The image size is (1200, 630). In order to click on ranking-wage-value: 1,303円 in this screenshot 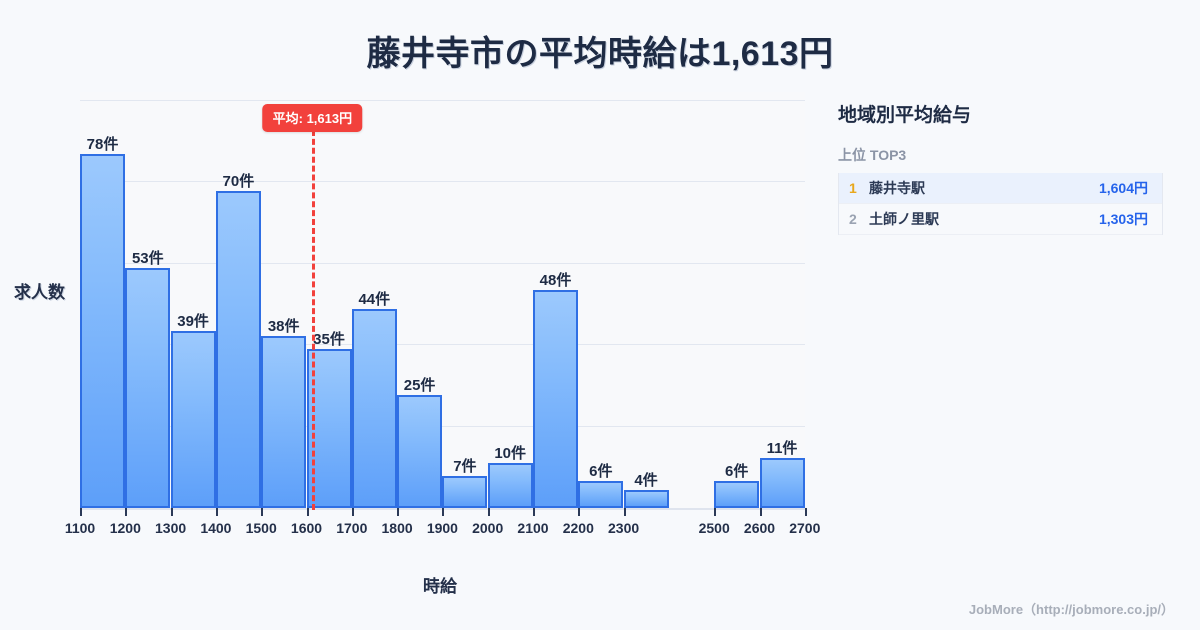, I will do `click(1123, 219)`.